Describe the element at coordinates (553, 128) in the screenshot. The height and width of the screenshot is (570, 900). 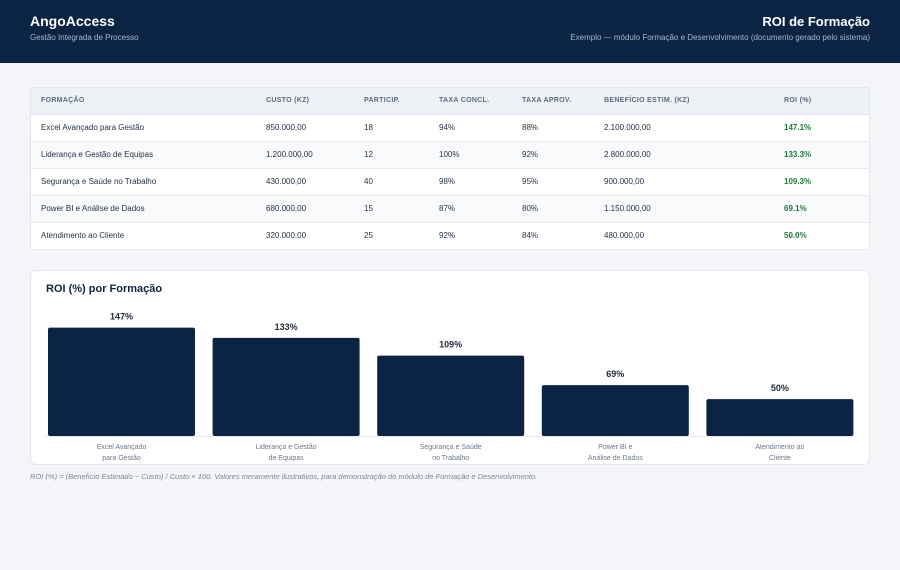
I see `cell-taxa-aprov: 88%` at that location.